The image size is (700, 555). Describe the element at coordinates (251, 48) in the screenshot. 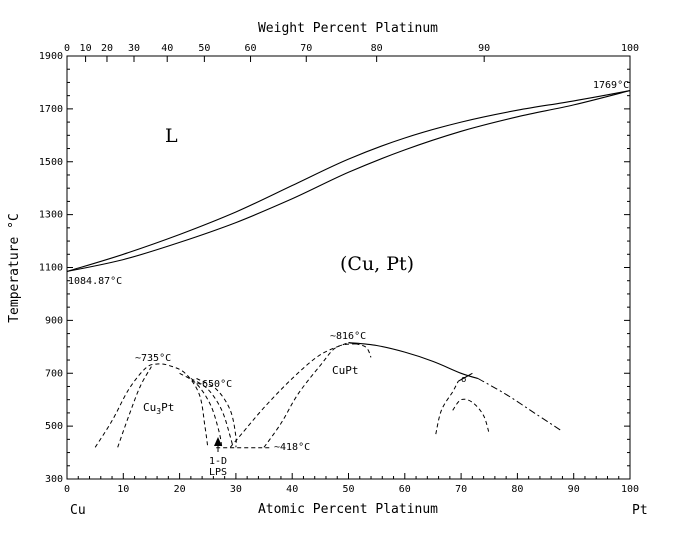

I see `top-tick-label: 60` at that location.